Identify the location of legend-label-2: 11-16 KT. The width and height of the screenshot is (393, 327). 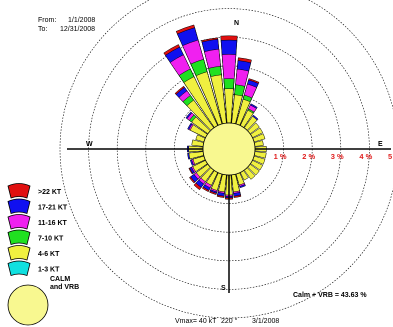
(53, 223).